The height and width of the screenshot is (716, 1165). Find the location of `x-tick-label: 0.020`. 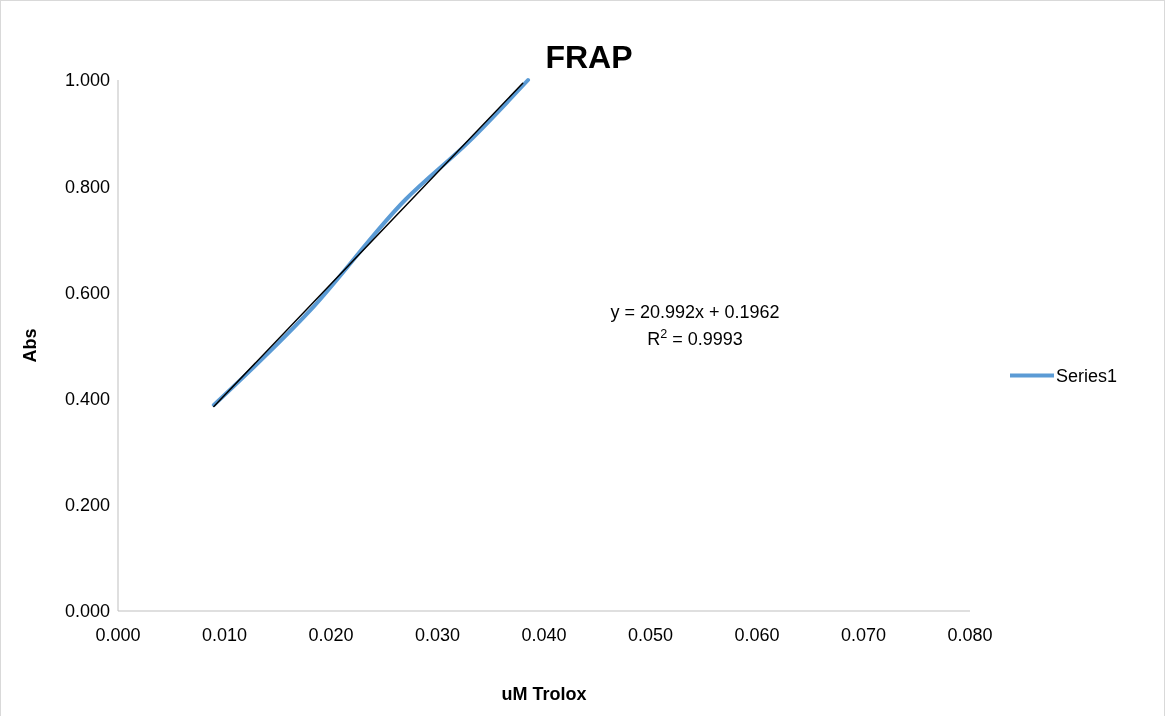

x-tick-label: 0.020 is located at coordinates (331, 635).